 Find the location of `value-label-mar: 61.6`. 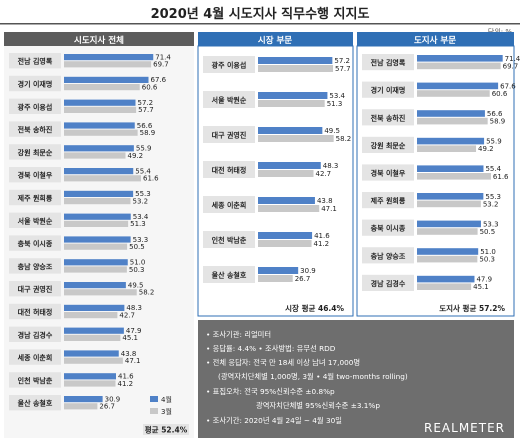

value-label-mar: 61.6 is located at coordinates (151, 179).